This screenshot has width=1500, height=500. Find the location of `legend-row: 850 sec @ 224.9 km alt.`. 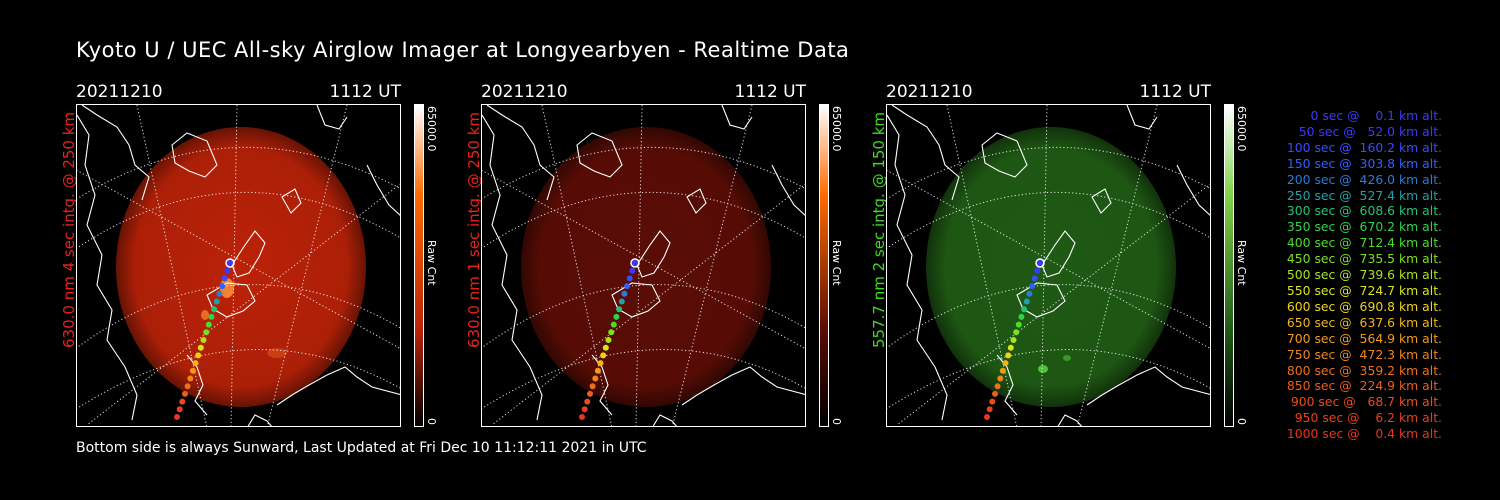

legend-row: 850 sec @ 224.9 km alt. is located at coordinates (1362, 386).